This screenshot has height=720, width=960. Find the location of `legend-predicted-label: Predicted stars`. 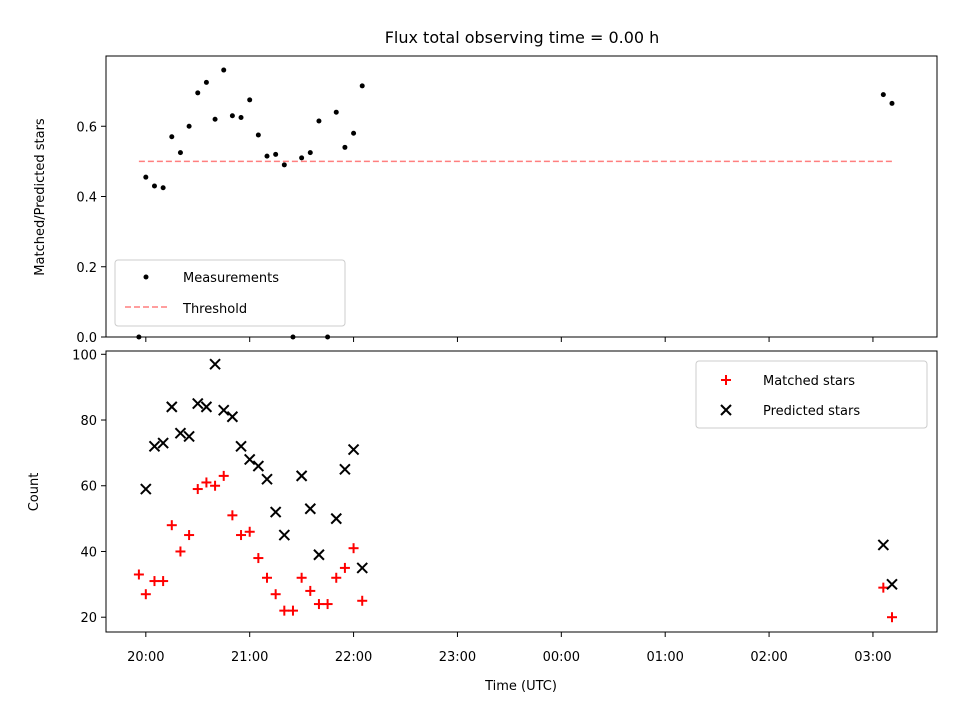

legend-predicted-label: Predicted stars is located at coordinates (811, 411).